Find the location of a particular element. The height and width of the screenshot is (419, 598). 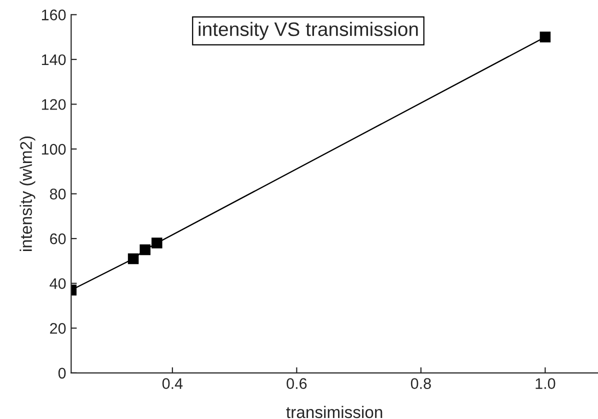

x-tick-label: 1.0 is located at coordinates (546, 383).